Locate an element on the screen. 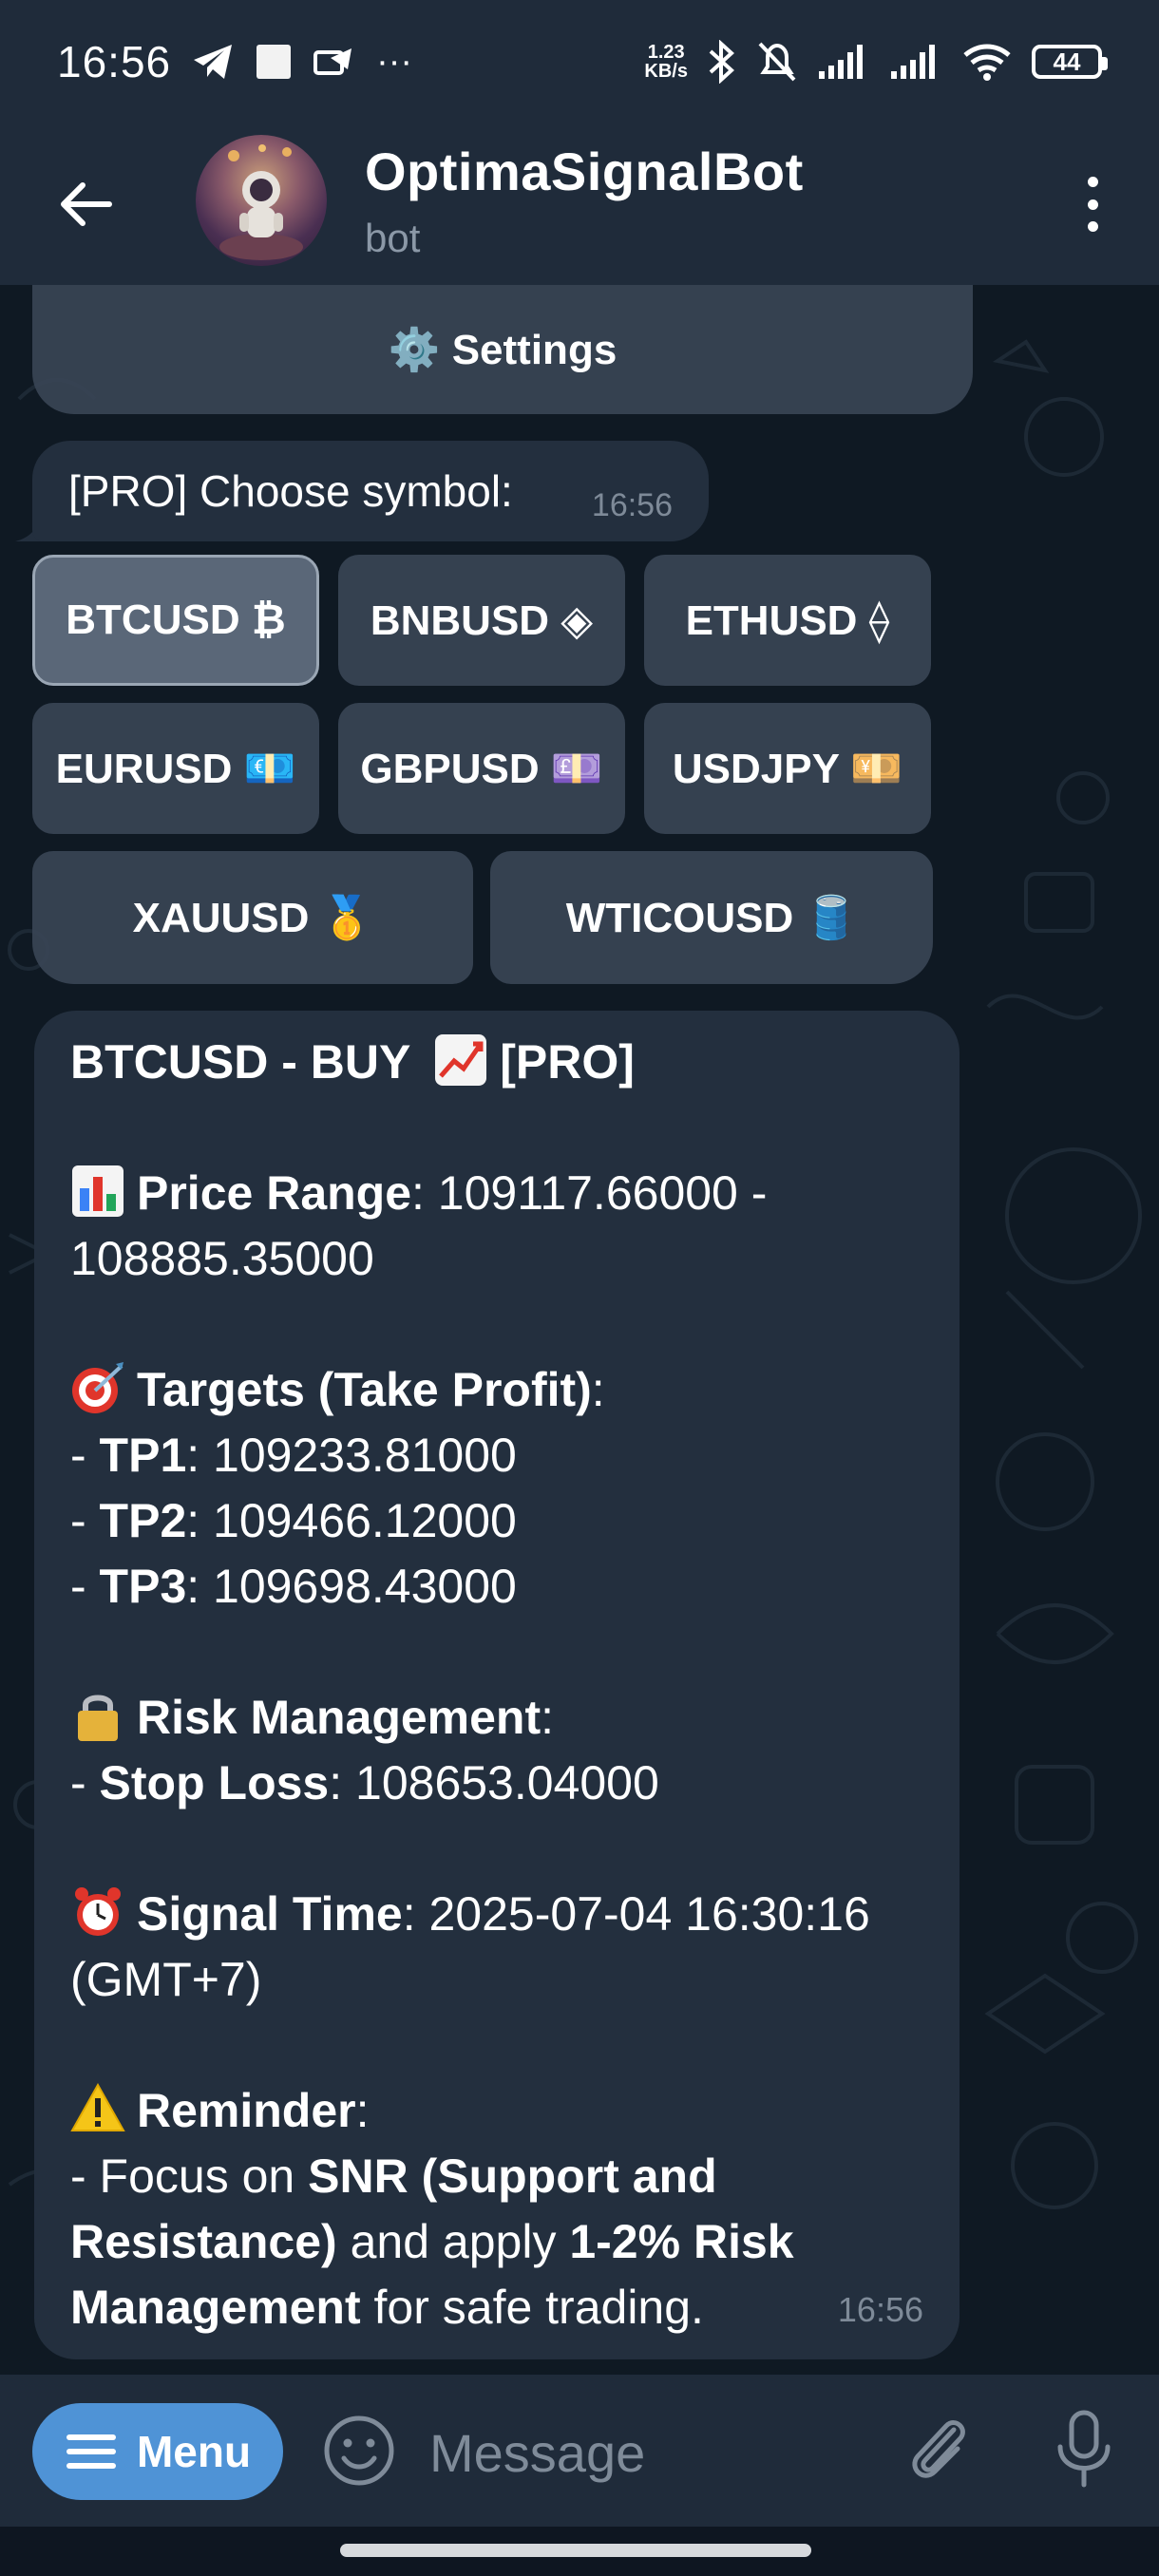  signal-time-line: Signal Time: 2025-07-04 16:30:16 is located at coordinates (496, 1914).